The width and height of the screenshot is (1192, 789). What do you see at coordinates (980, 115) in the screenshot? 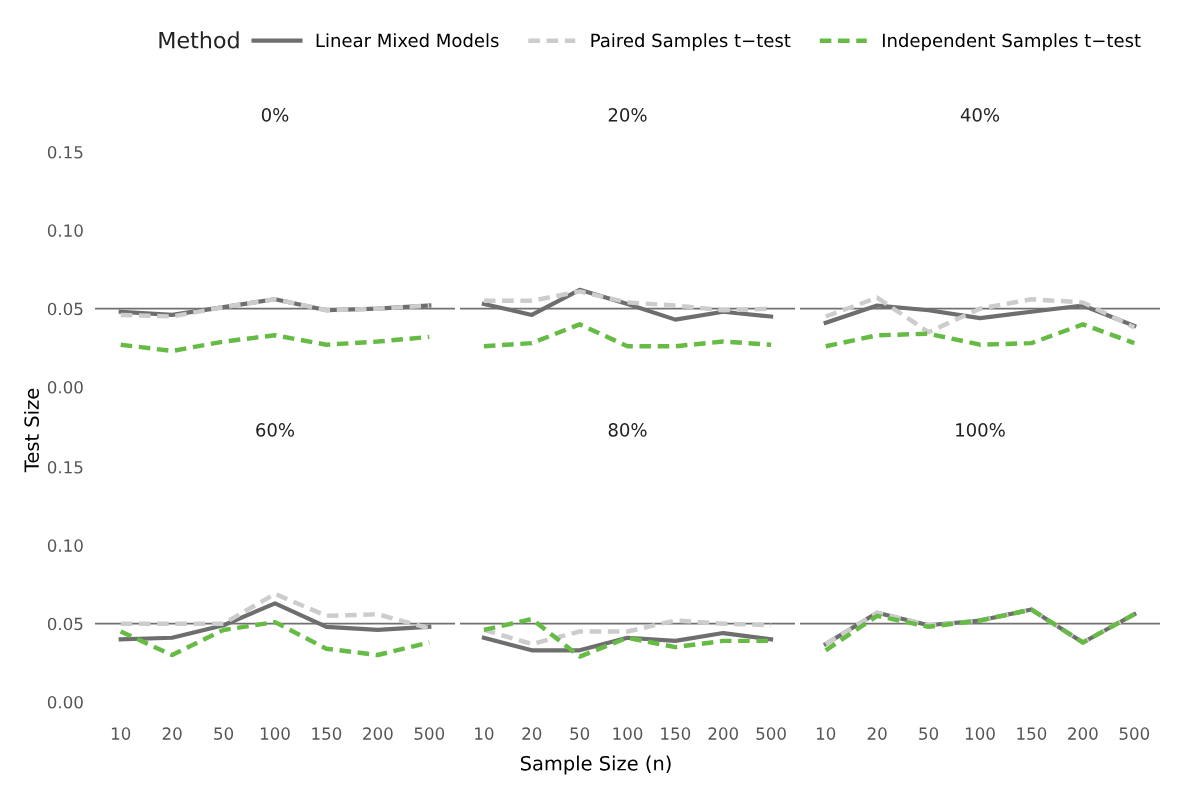
I see `chart-title: 40%` at bounding box center [980, 115].